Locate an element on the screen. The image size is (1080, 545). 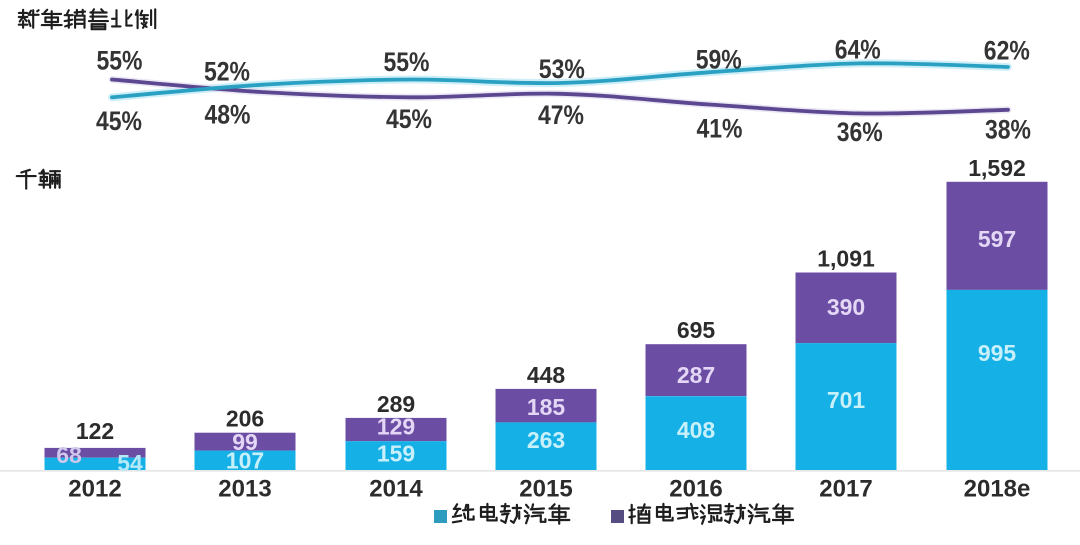
svg-text: 36% is located at coordinates (860, 132).